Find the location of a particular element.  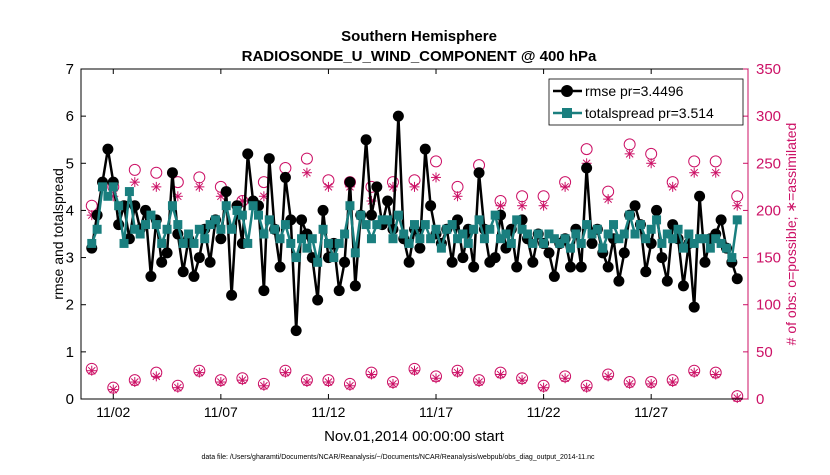

y-right-tick-label: 350 is located at coordinates (768, 69).